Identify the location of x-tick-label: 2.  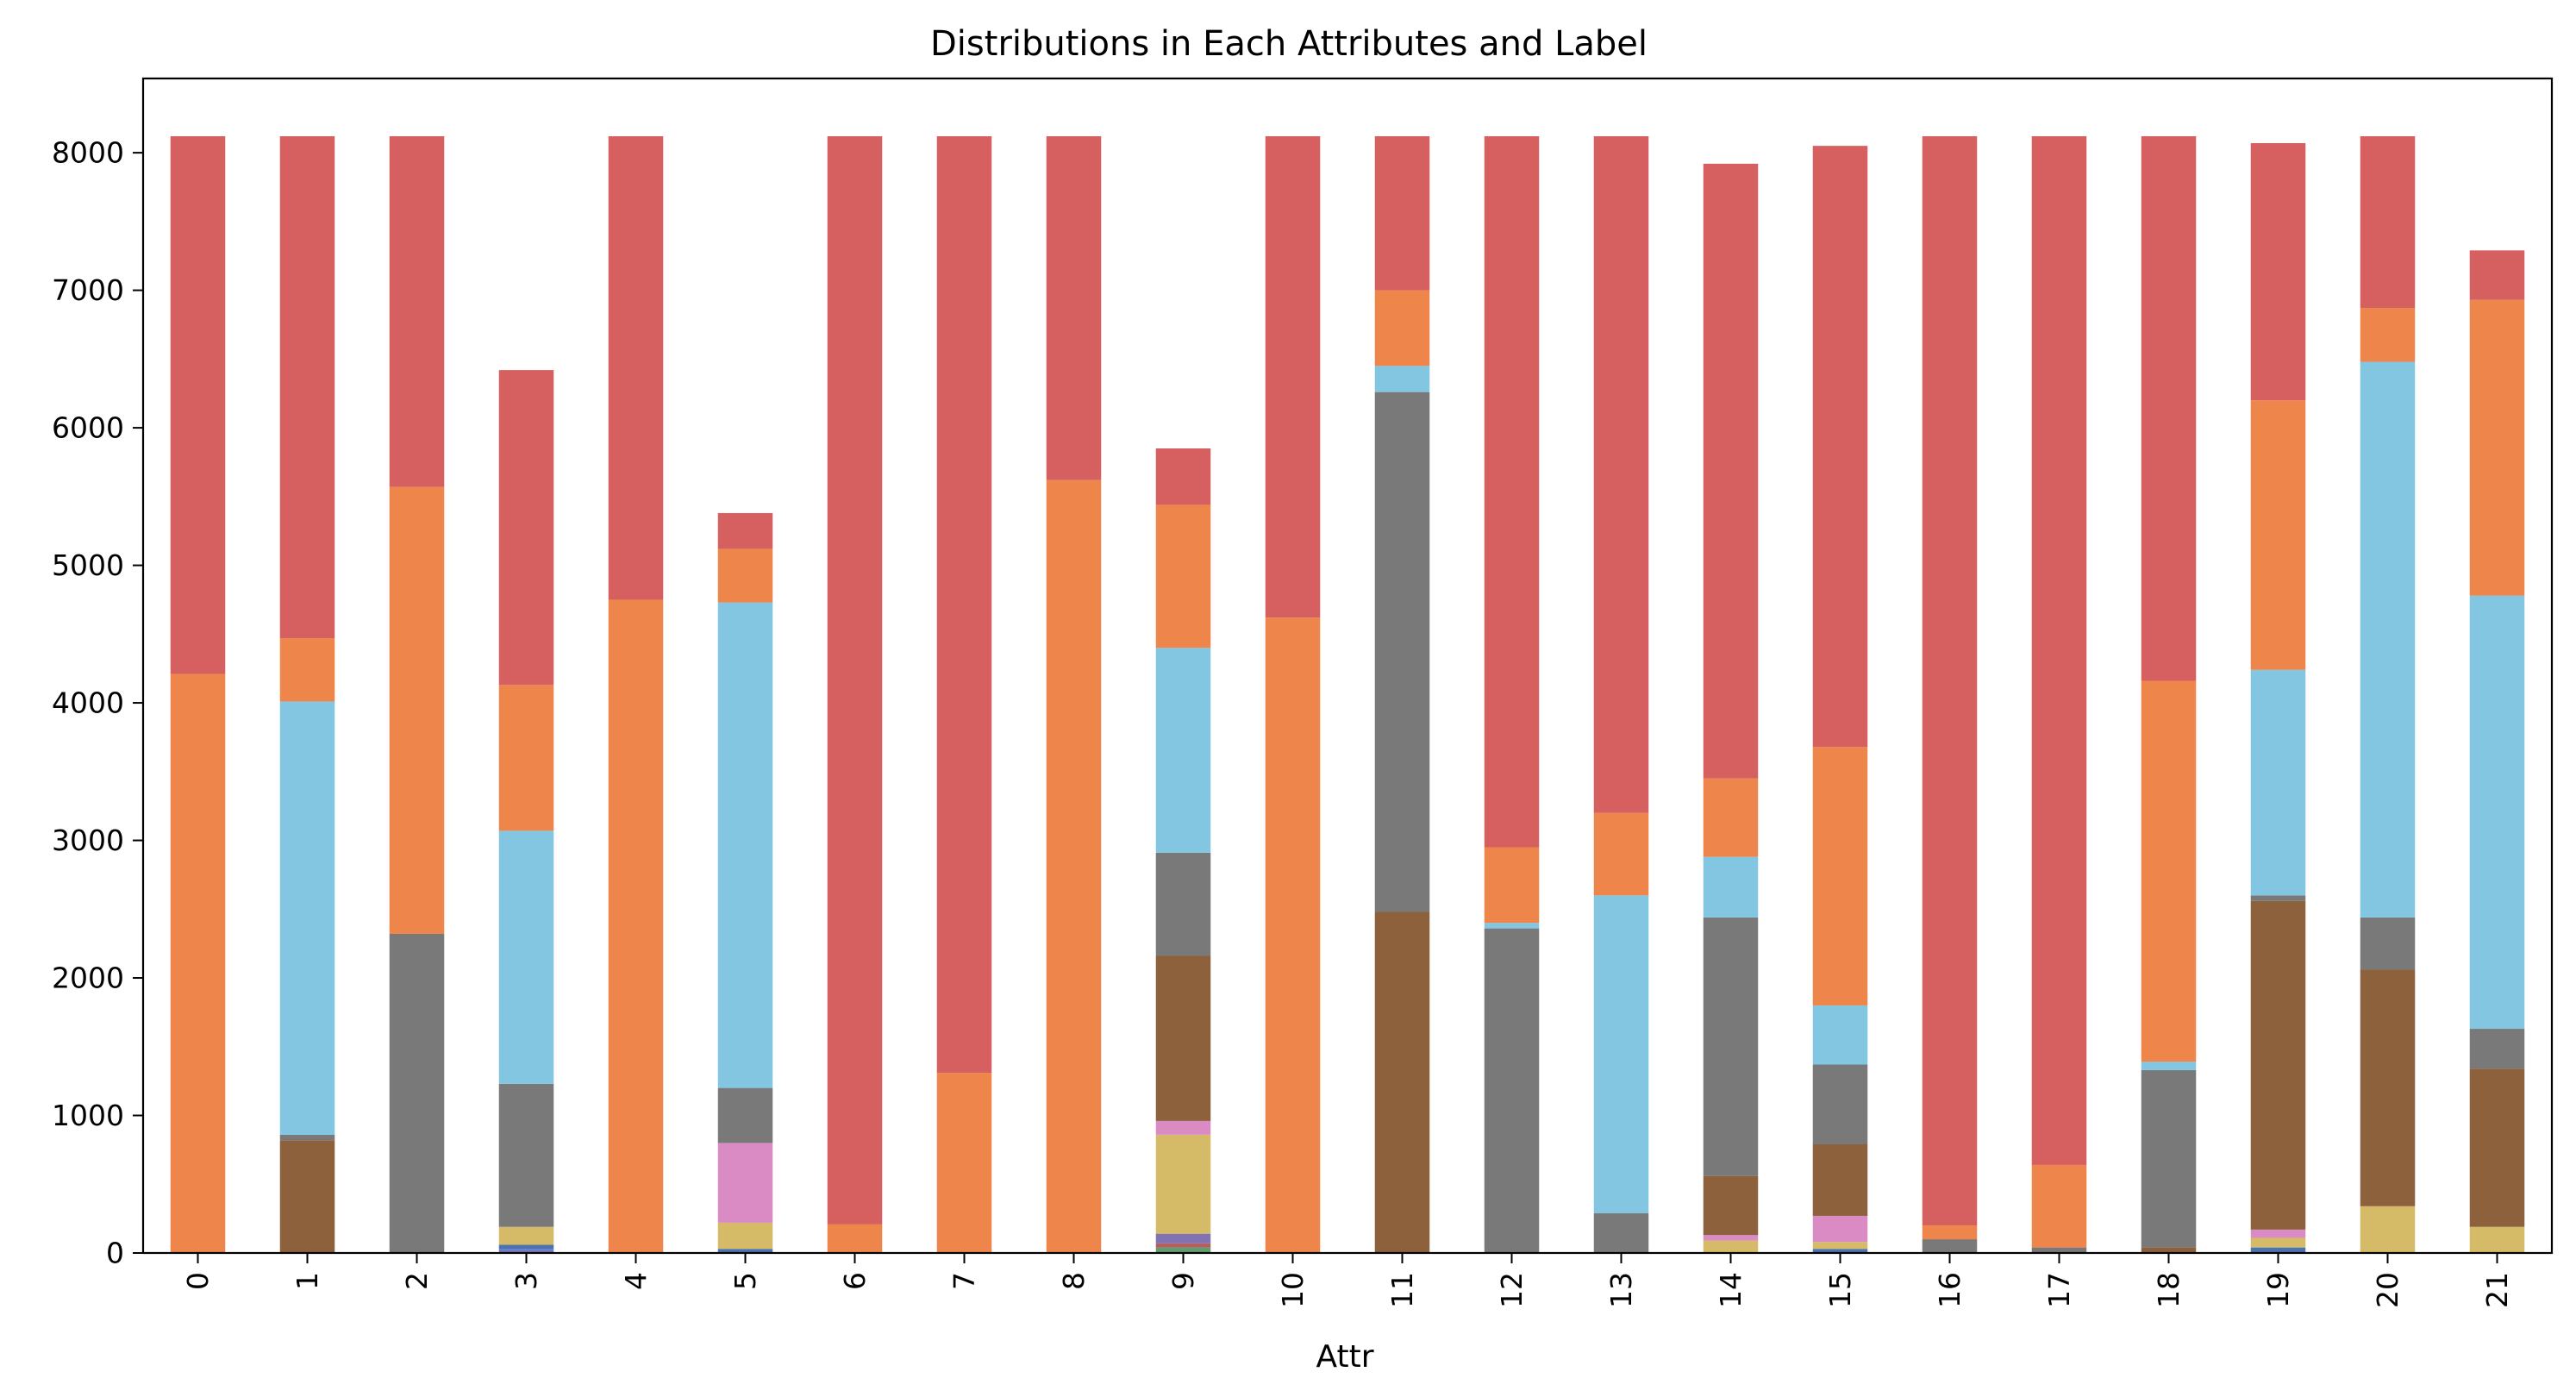
(417, 1281).